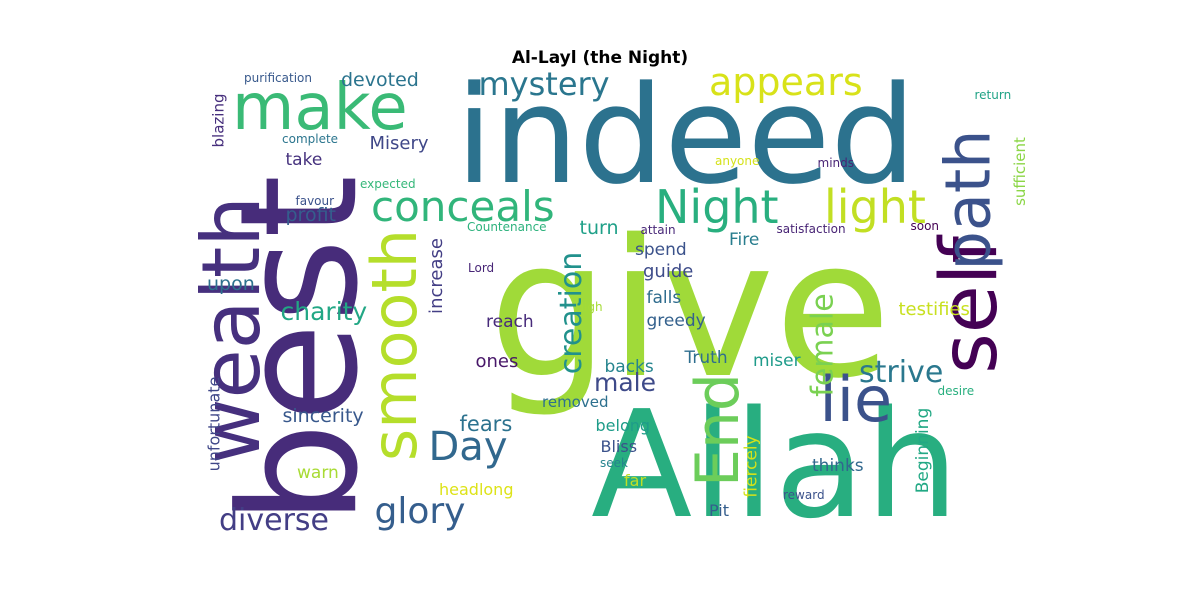  I want to click on word-lord: Lord, so click(481, 268).